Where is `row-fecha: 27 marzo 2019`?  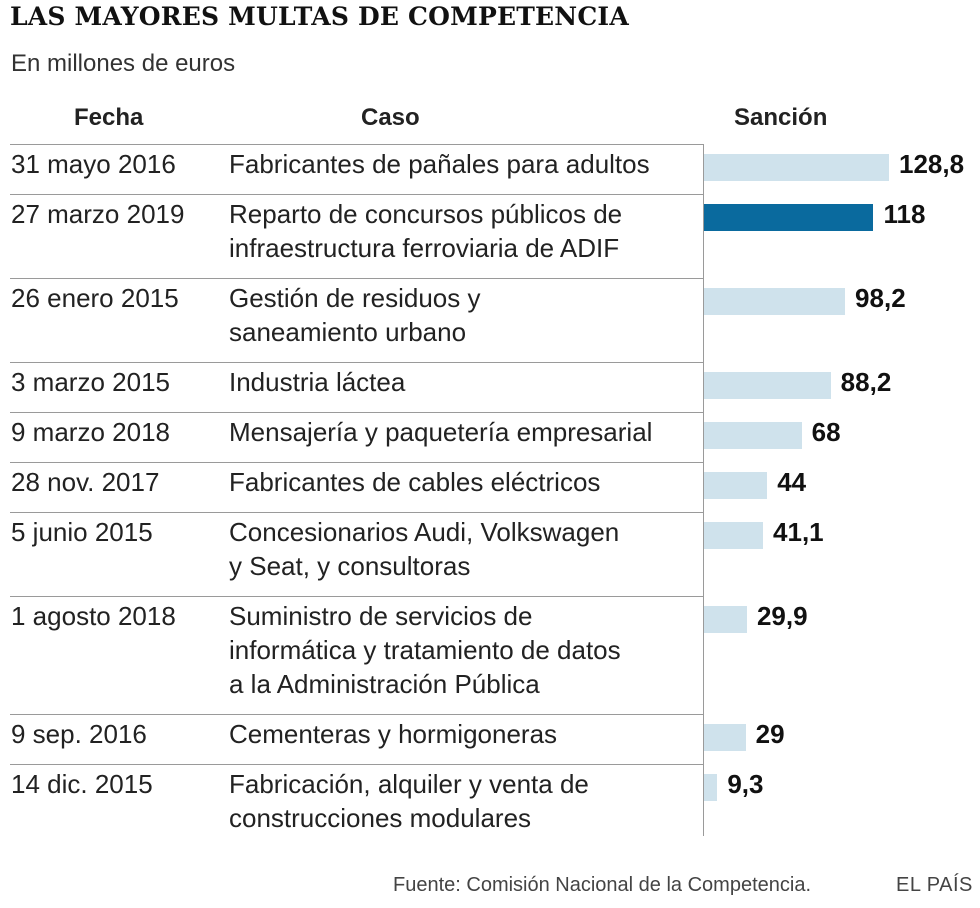 row-fecha: 27 marzo 2019 is located at coordinates (98, 214).